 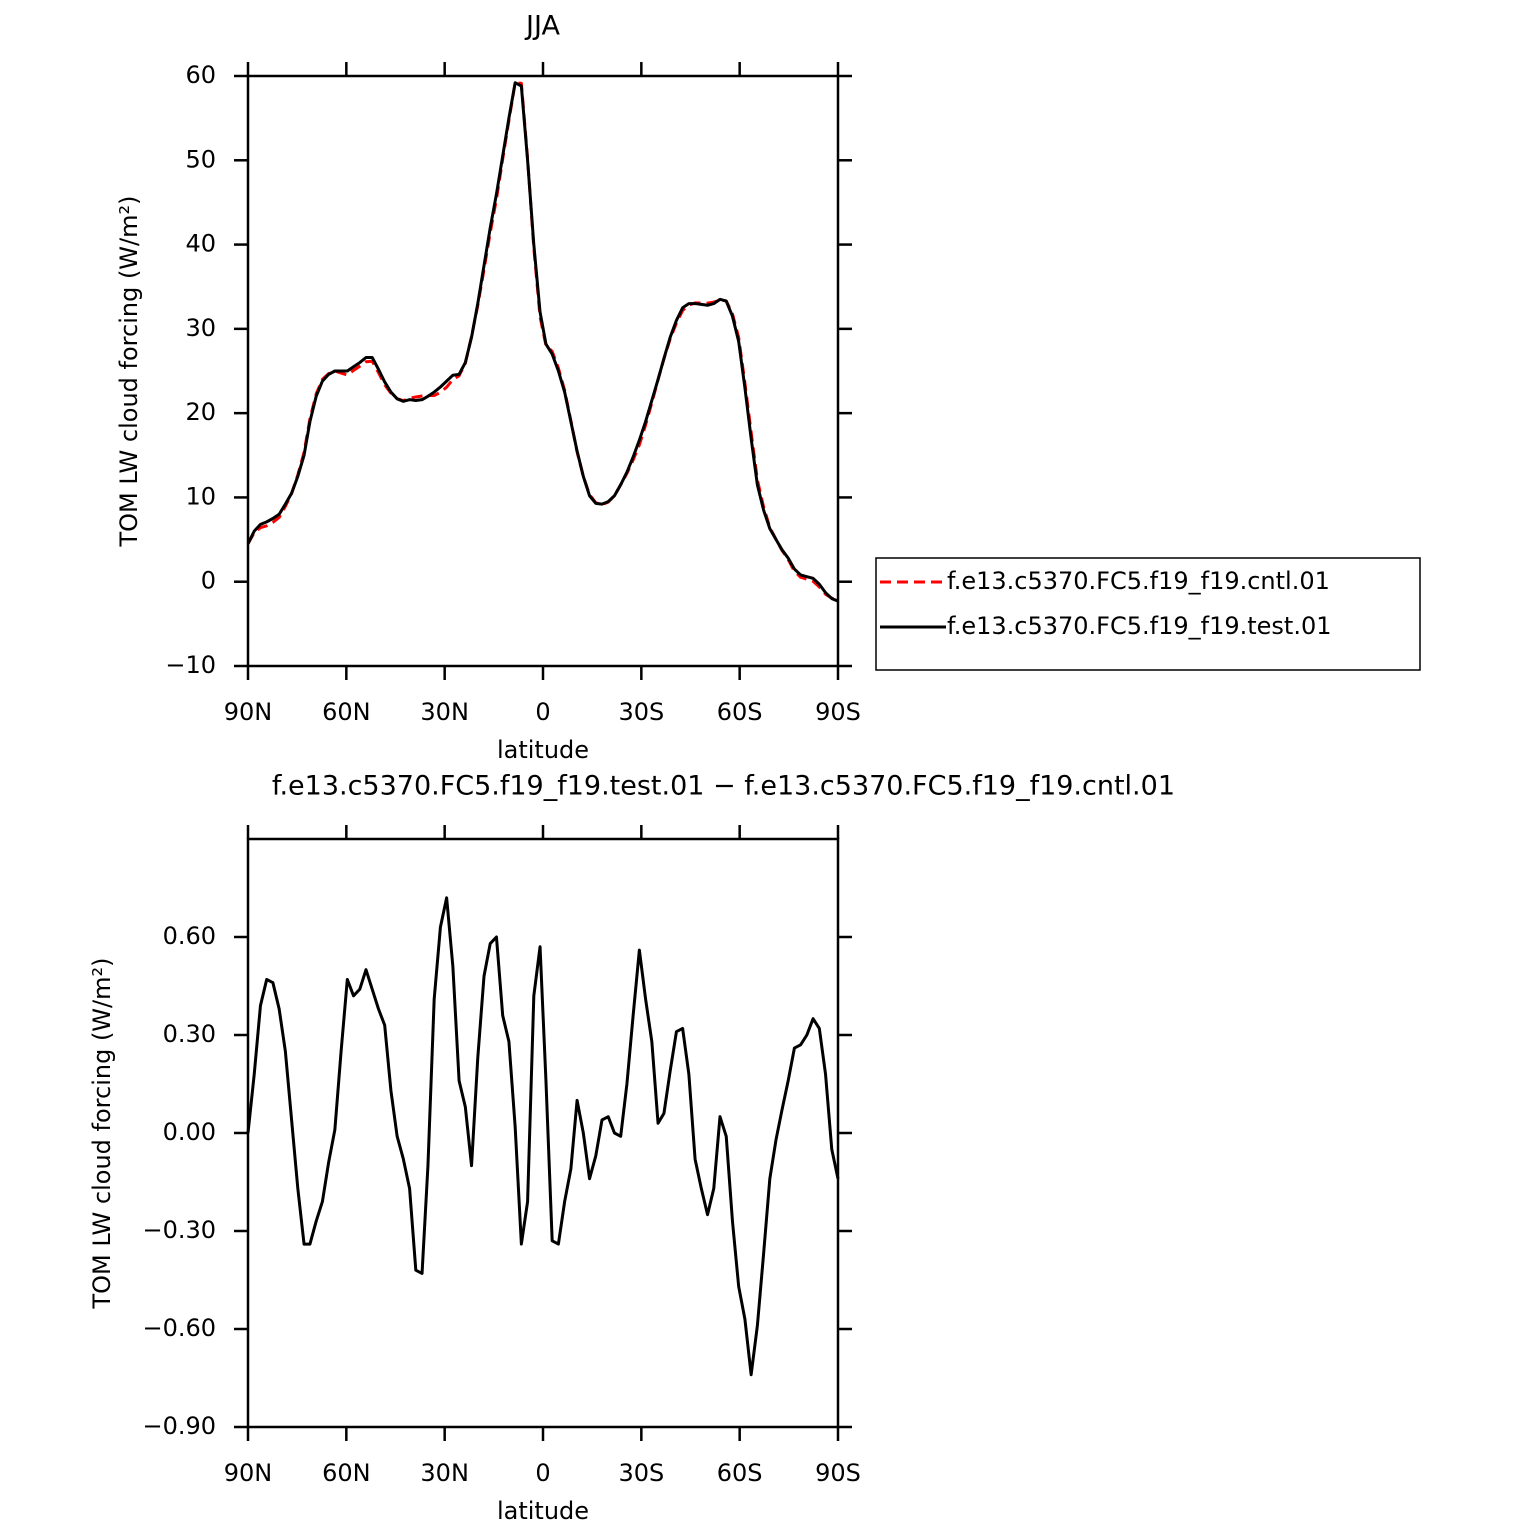 I want to click on y-tick-label: −0.30, so click(x=179, y=1230).